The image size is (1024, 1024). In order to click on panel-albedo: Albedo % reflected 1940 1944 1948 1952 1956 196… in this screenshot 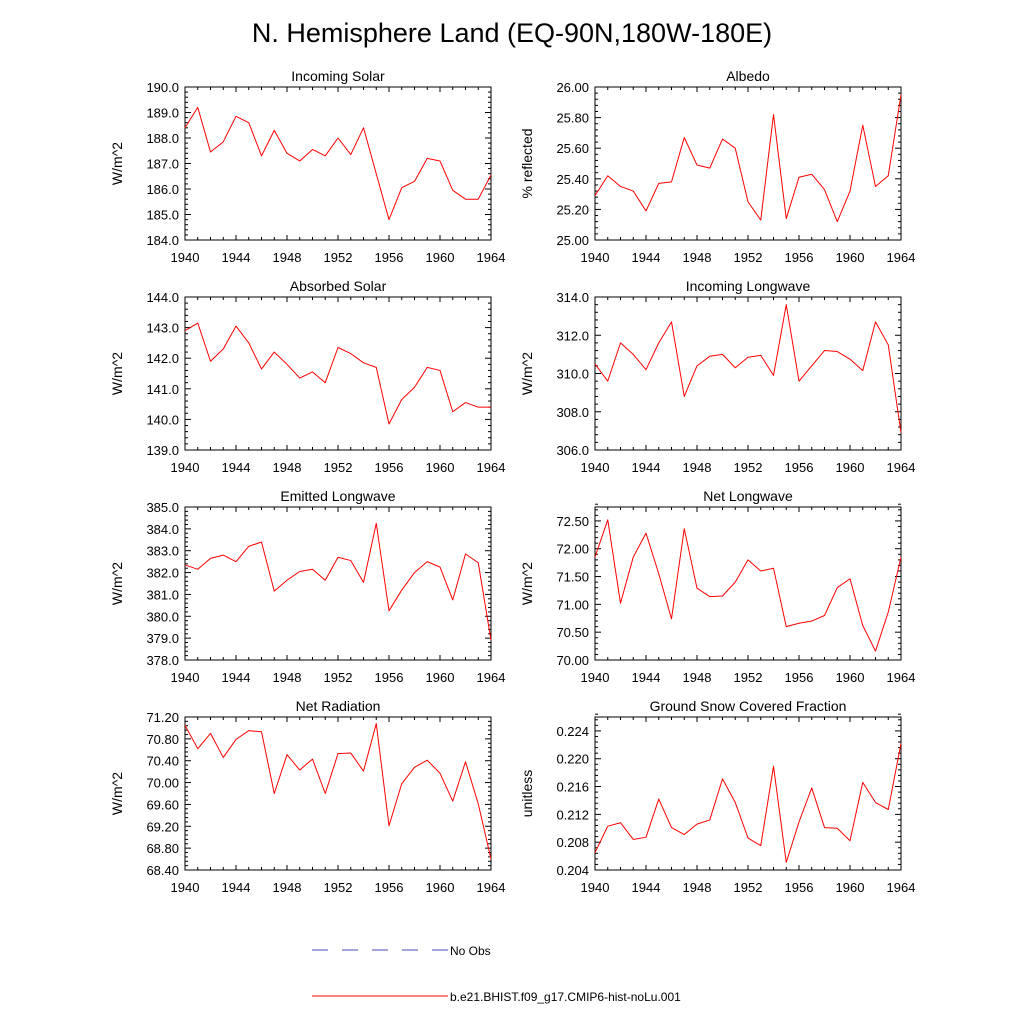, I will do `click(717, 166)`.